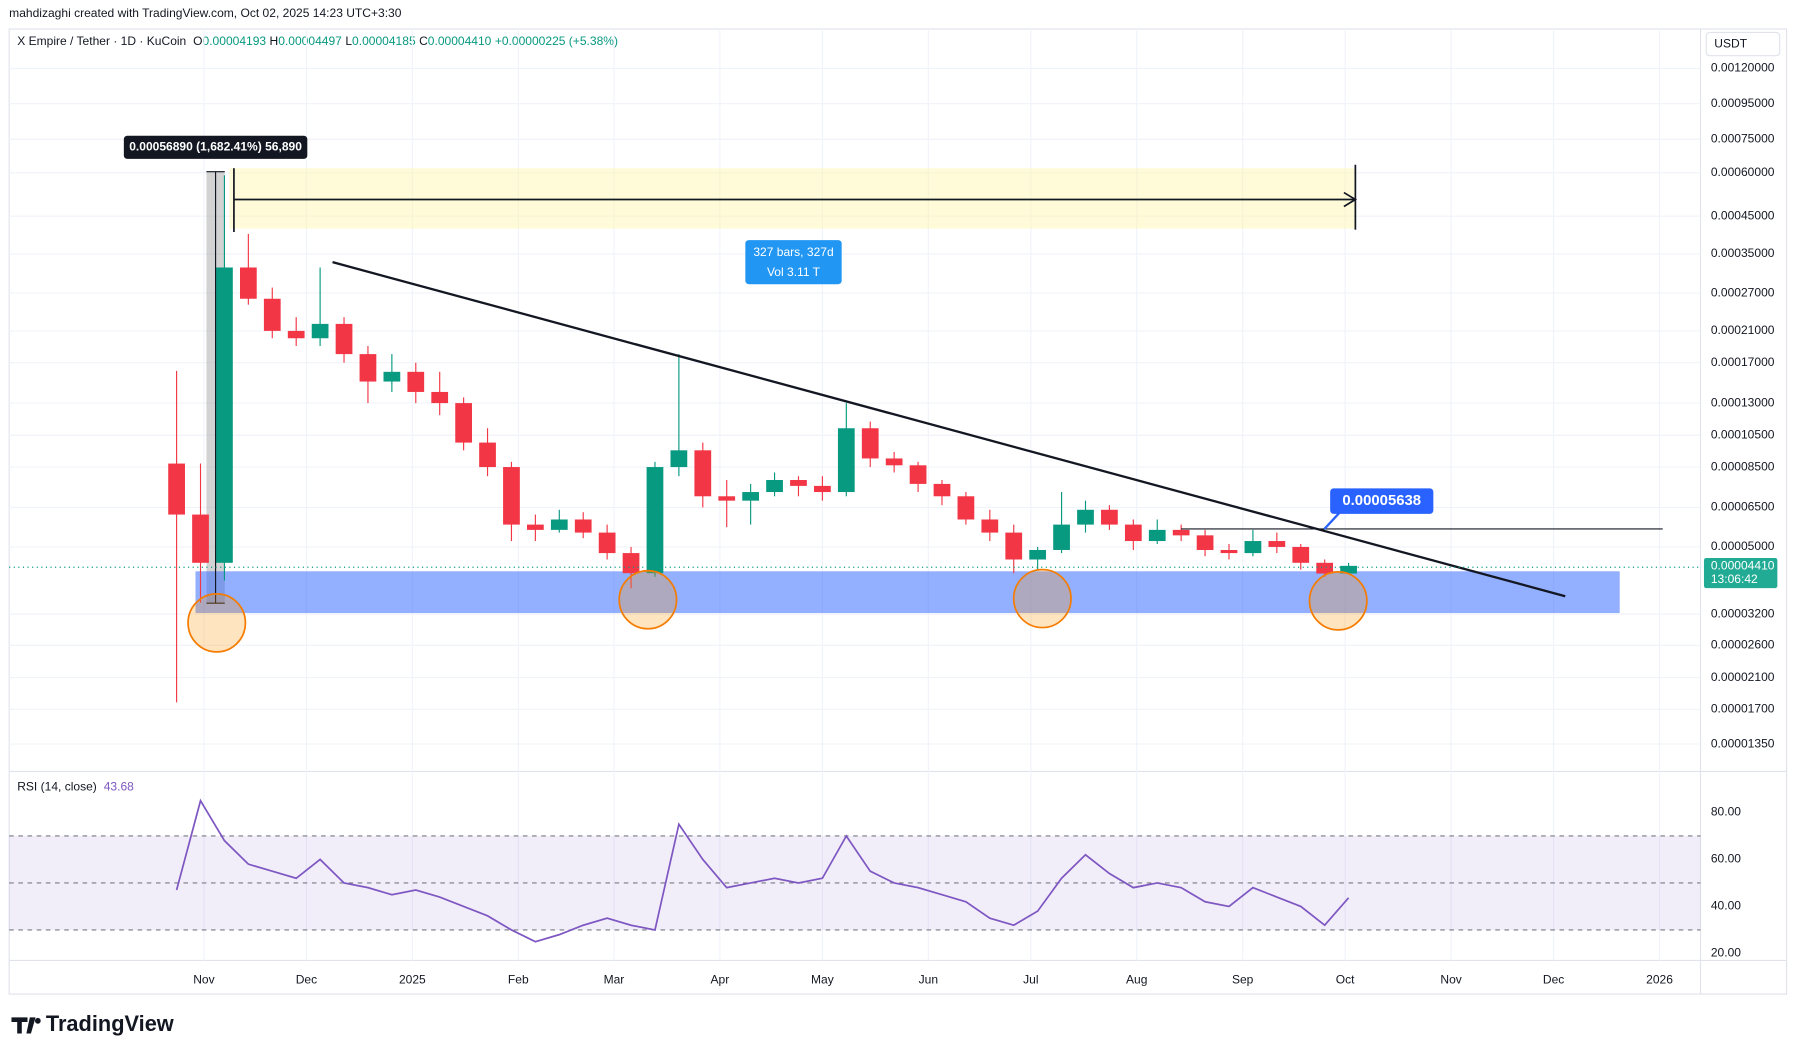 The width and height of the screenshot is (1798, 1044). Describe the element at coordinates (215, 146) in the screenshot. I see `measure-label: 0.00056890 (1,682.41%) 56,890` at that location.